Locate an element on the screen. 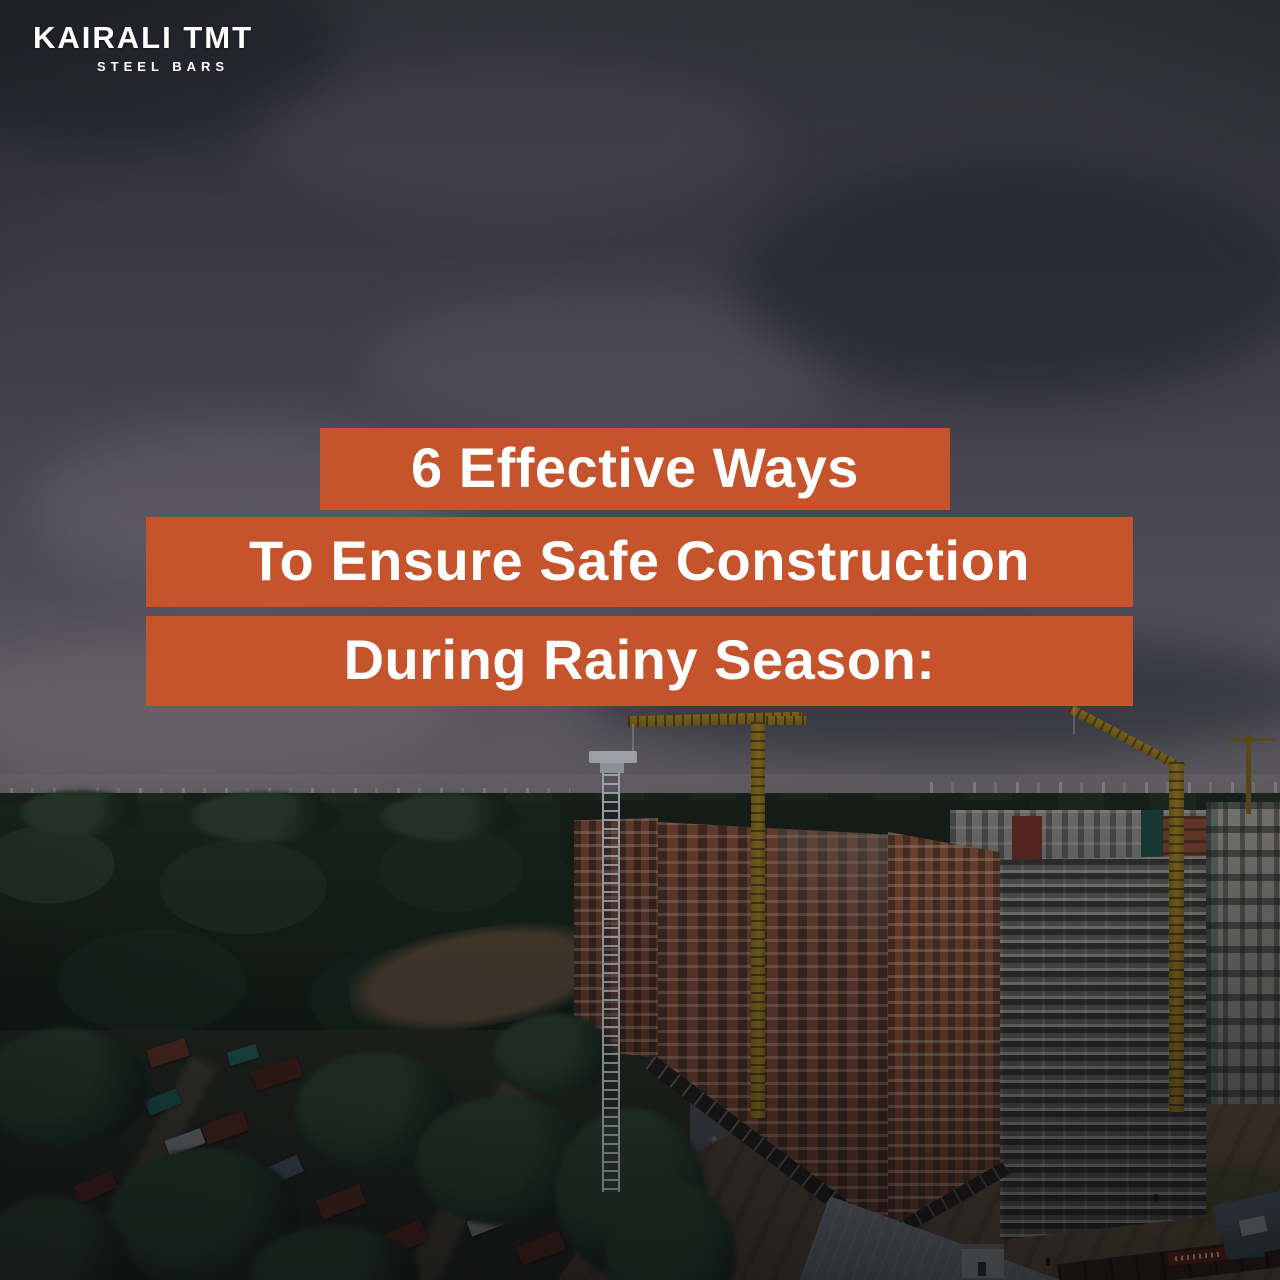 The width and height of the screenshot is (1280, 1280). headline-text-1: 6 Effective Ways is located at coordinates (635, 467).